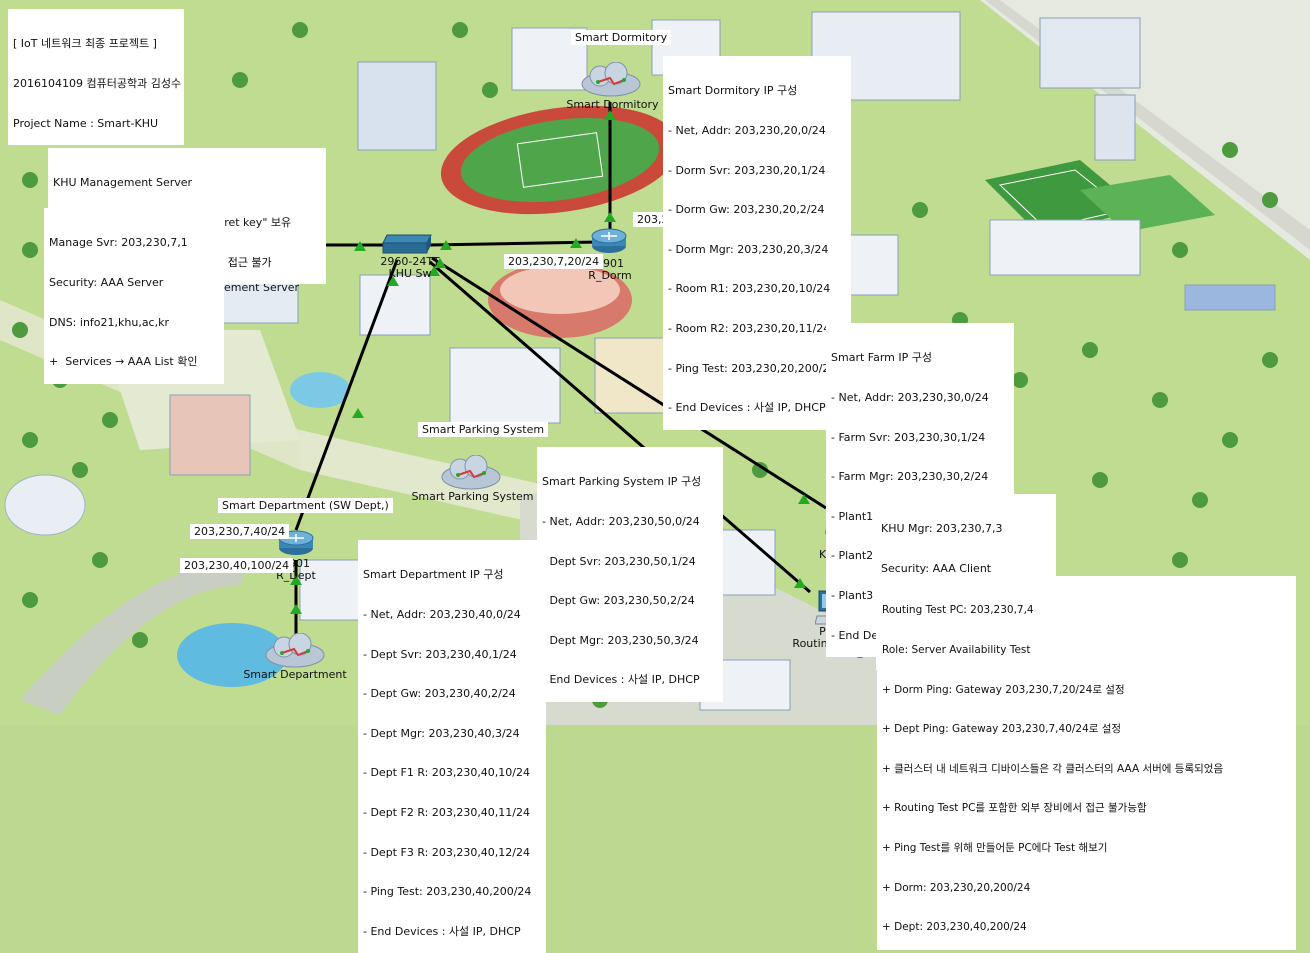  Describe the element at coordinates (908, 437) in the screenshot. I see `farm-ip-line: - Farm Svr: 203,230,30,1/24` at that location.